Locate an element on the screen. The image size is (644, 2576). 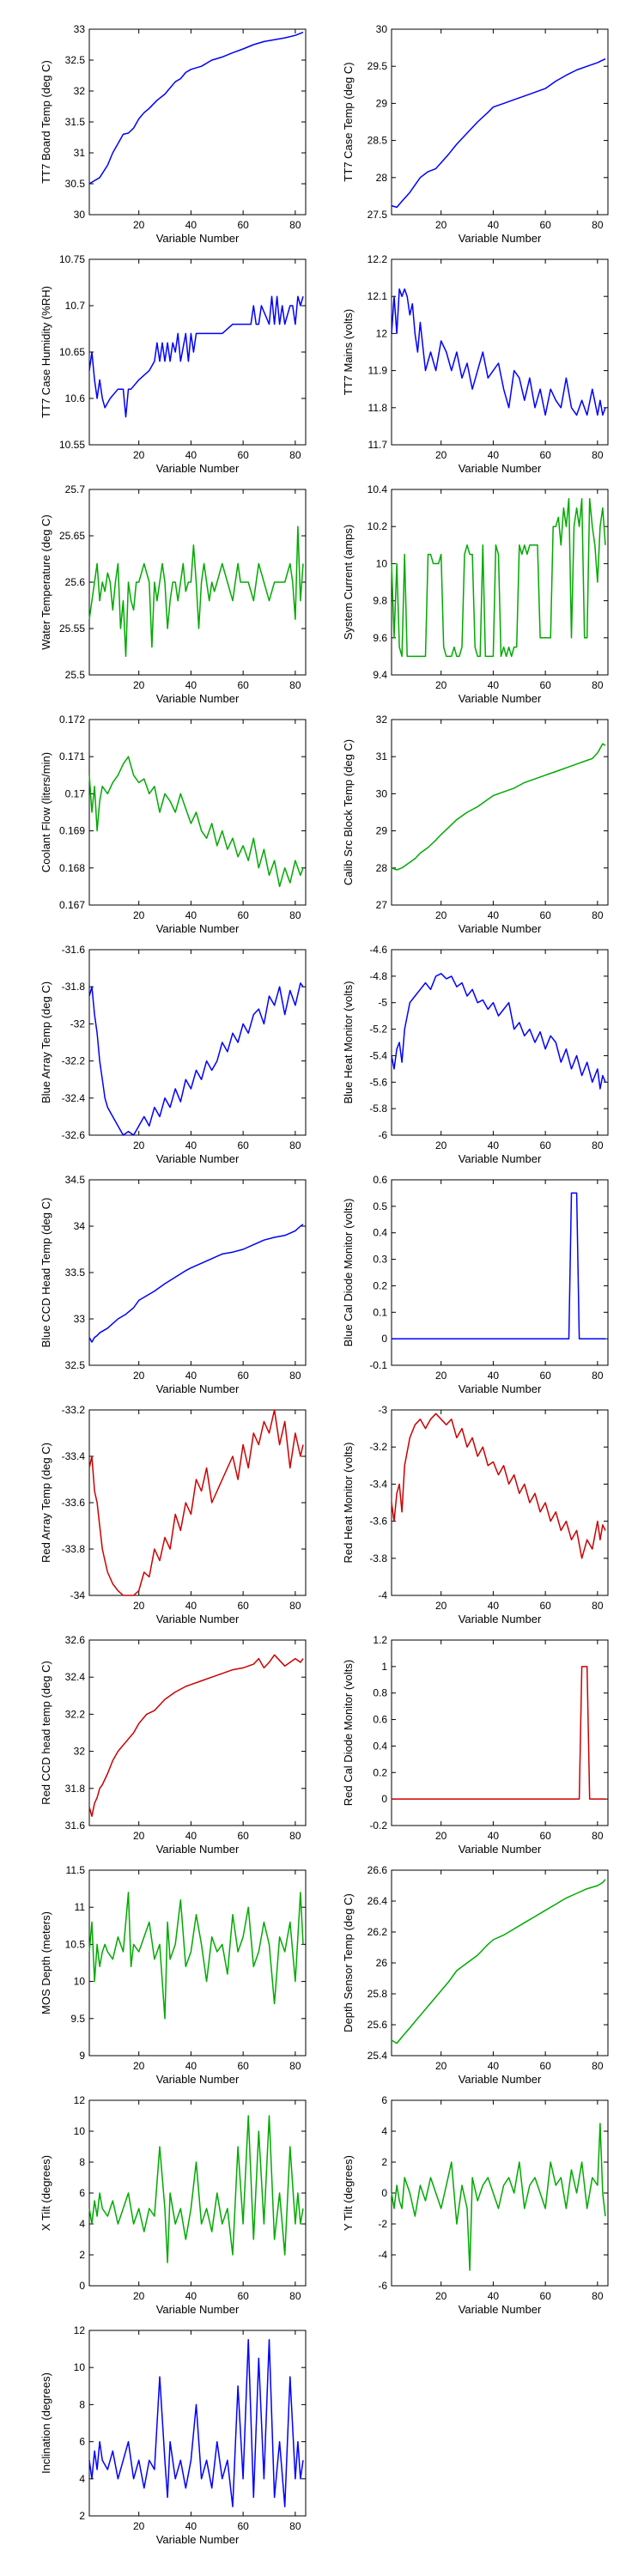
y-tick-label: -32.2 is located at coordinates (74, 1061).